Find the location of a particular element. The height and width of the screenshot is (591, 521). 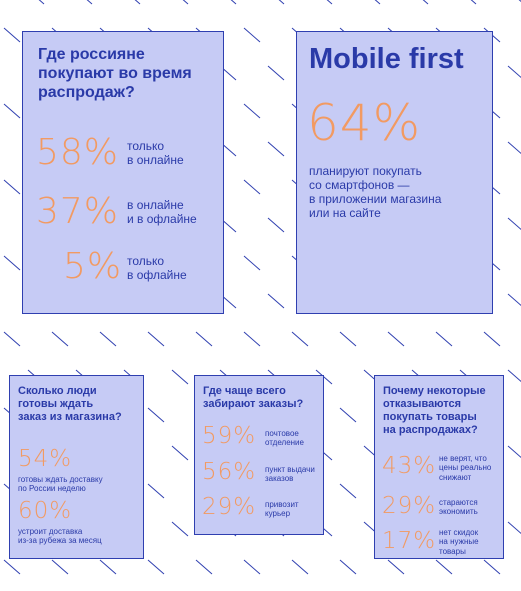

stat-online-only-value: 58% is located at coordinates (78, 152).